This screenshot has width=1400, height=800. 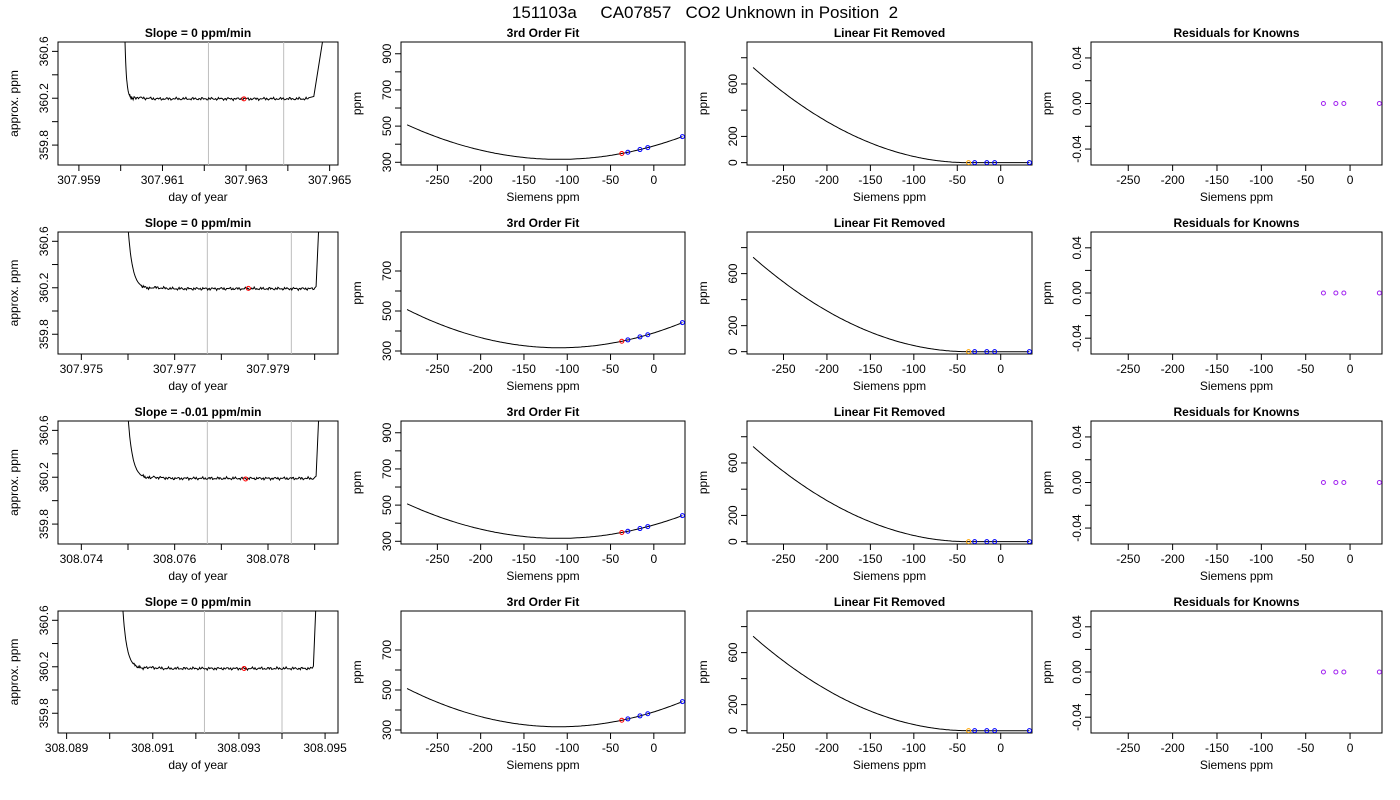 What do you see at coordinates (1077, 58) in the screenshot?
I see `res-0-ytick-label: 0.04` at bounding box center [1077, 58].